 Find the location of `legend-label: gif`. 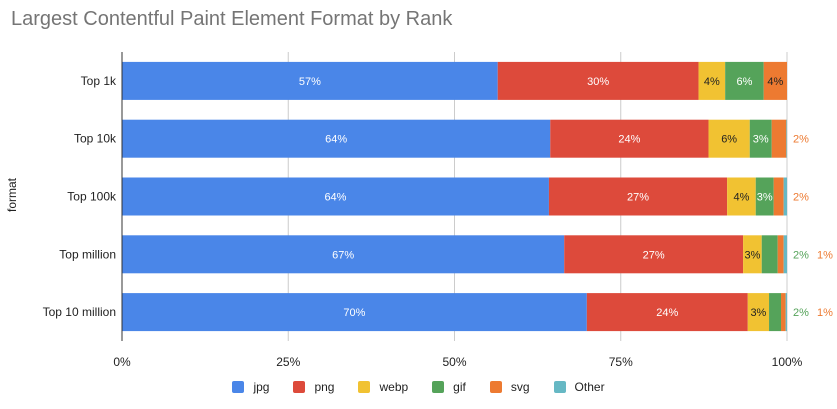

legend-label: gif is located at coordinates (459, 387).